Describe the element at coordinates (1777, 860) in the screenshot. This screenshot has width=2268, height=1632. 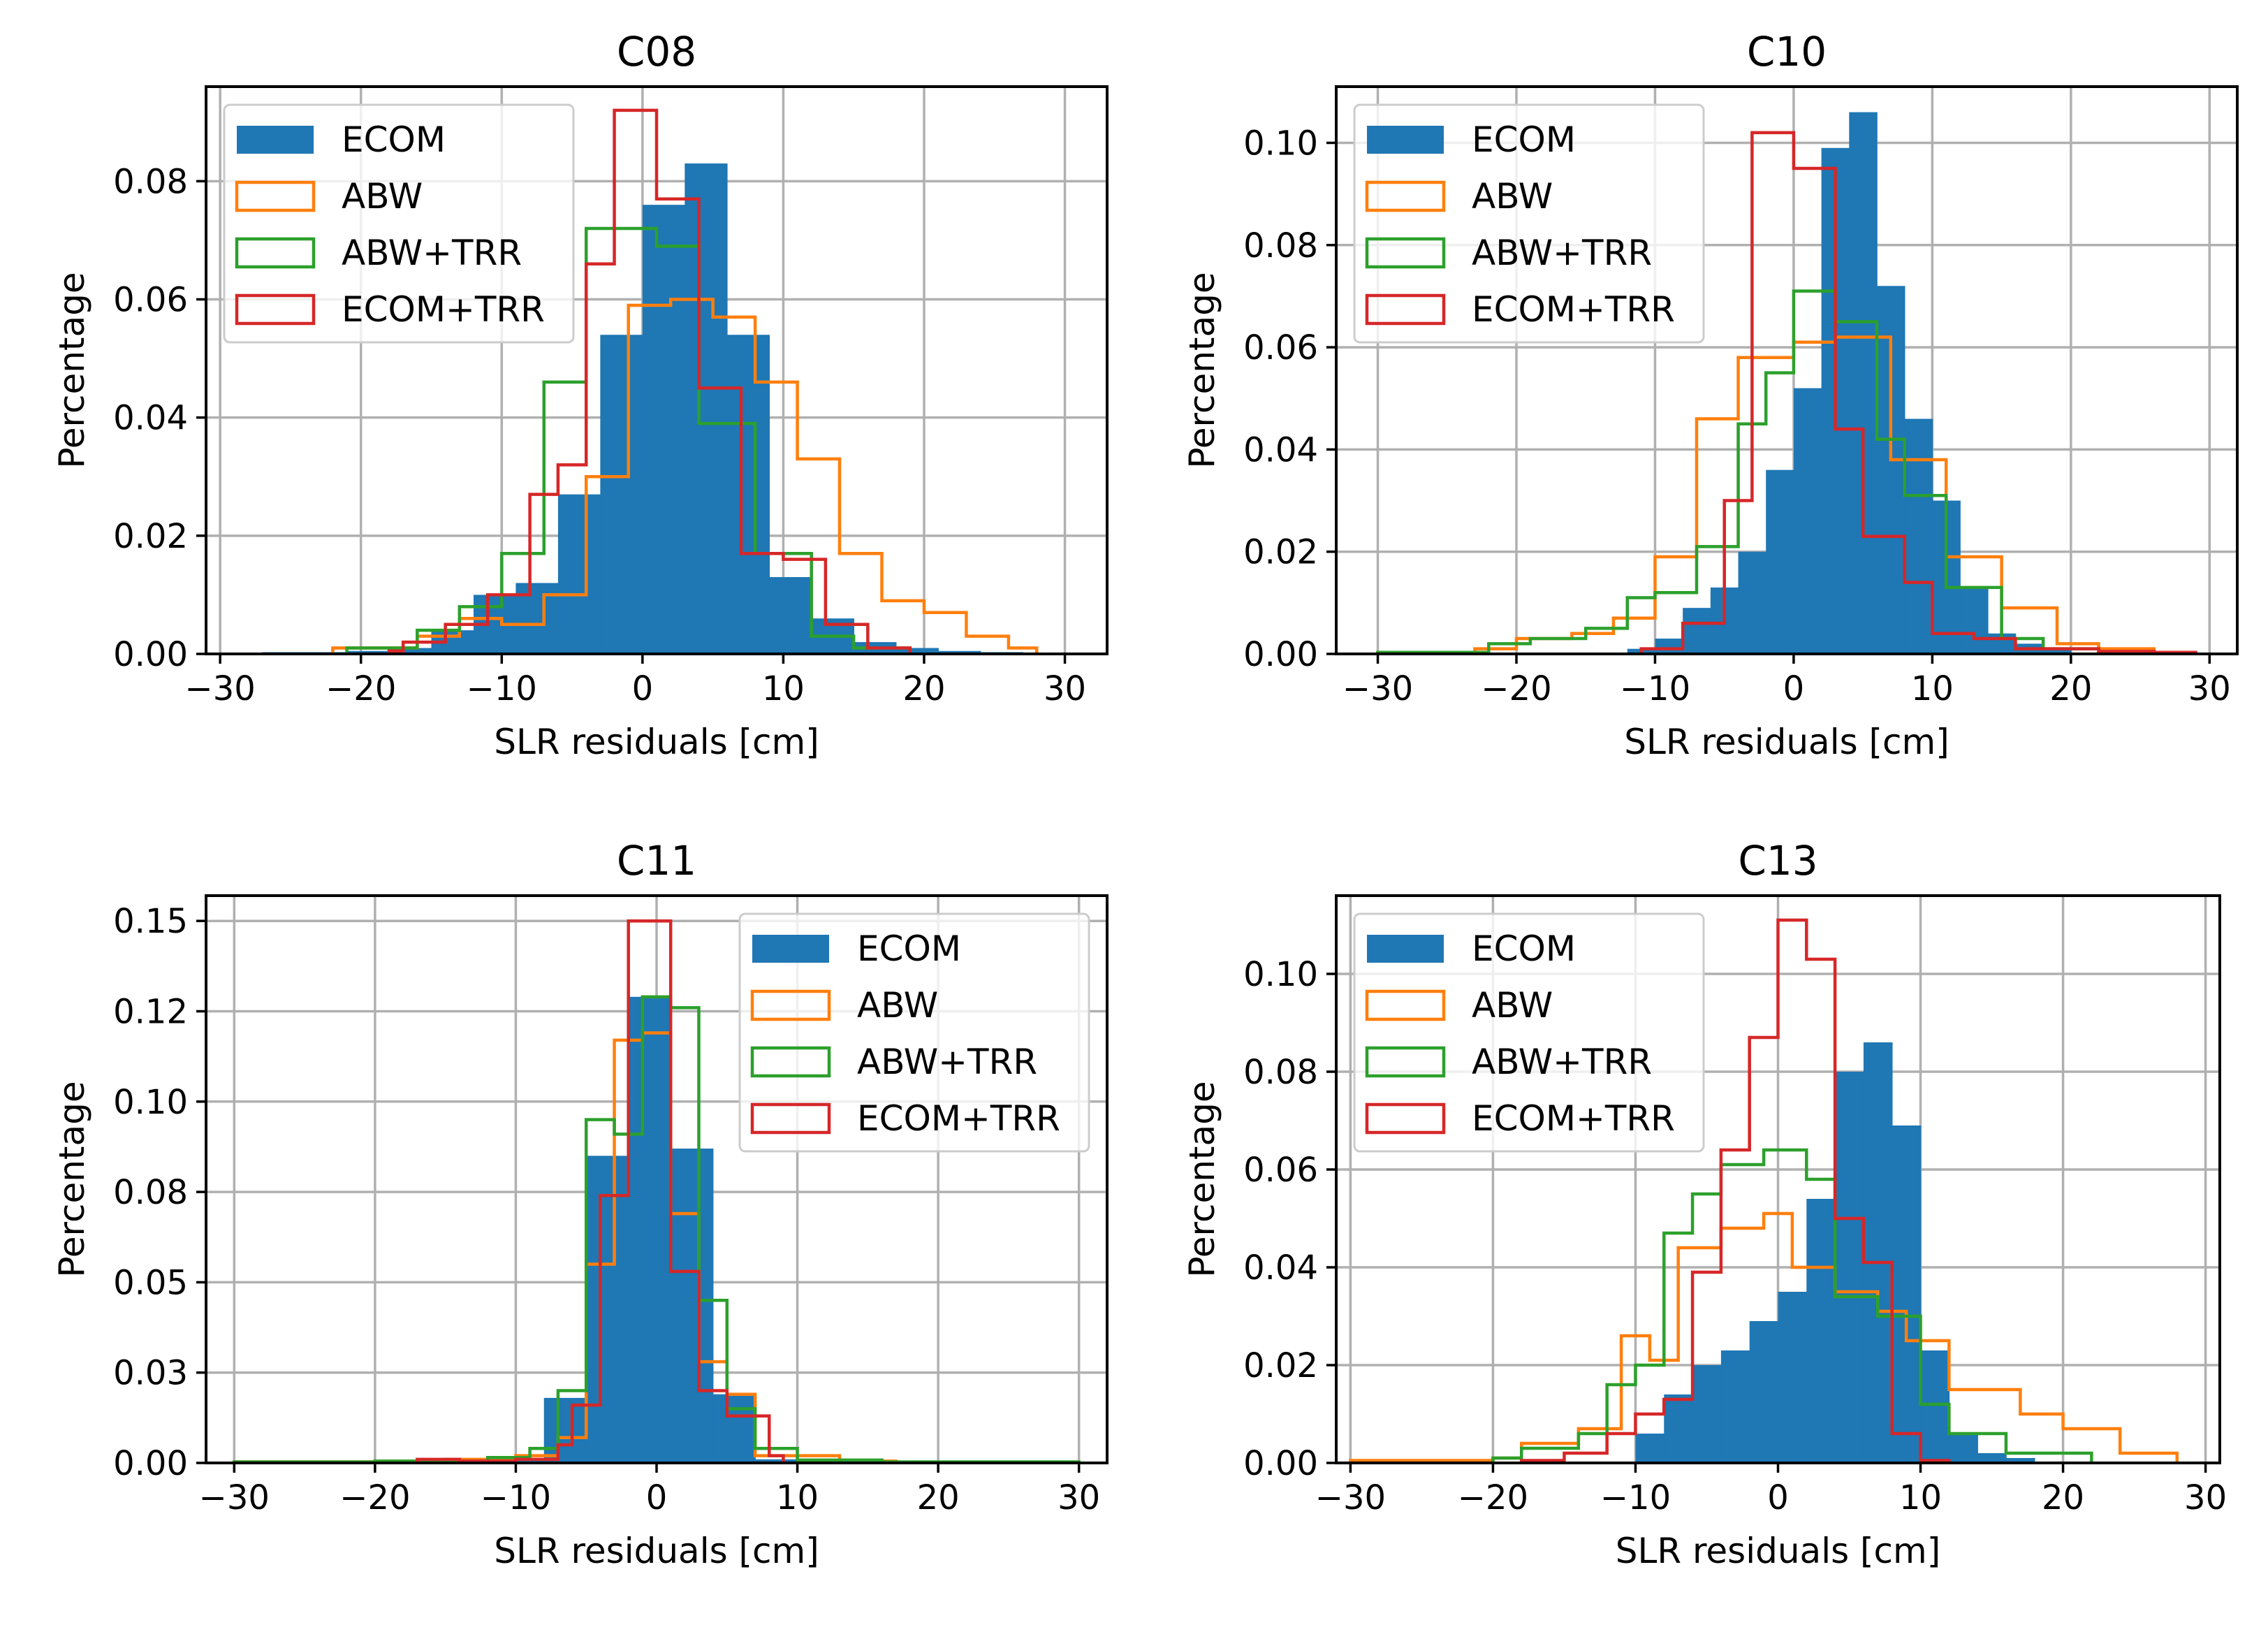
I see `panel-title: C13` at that location.